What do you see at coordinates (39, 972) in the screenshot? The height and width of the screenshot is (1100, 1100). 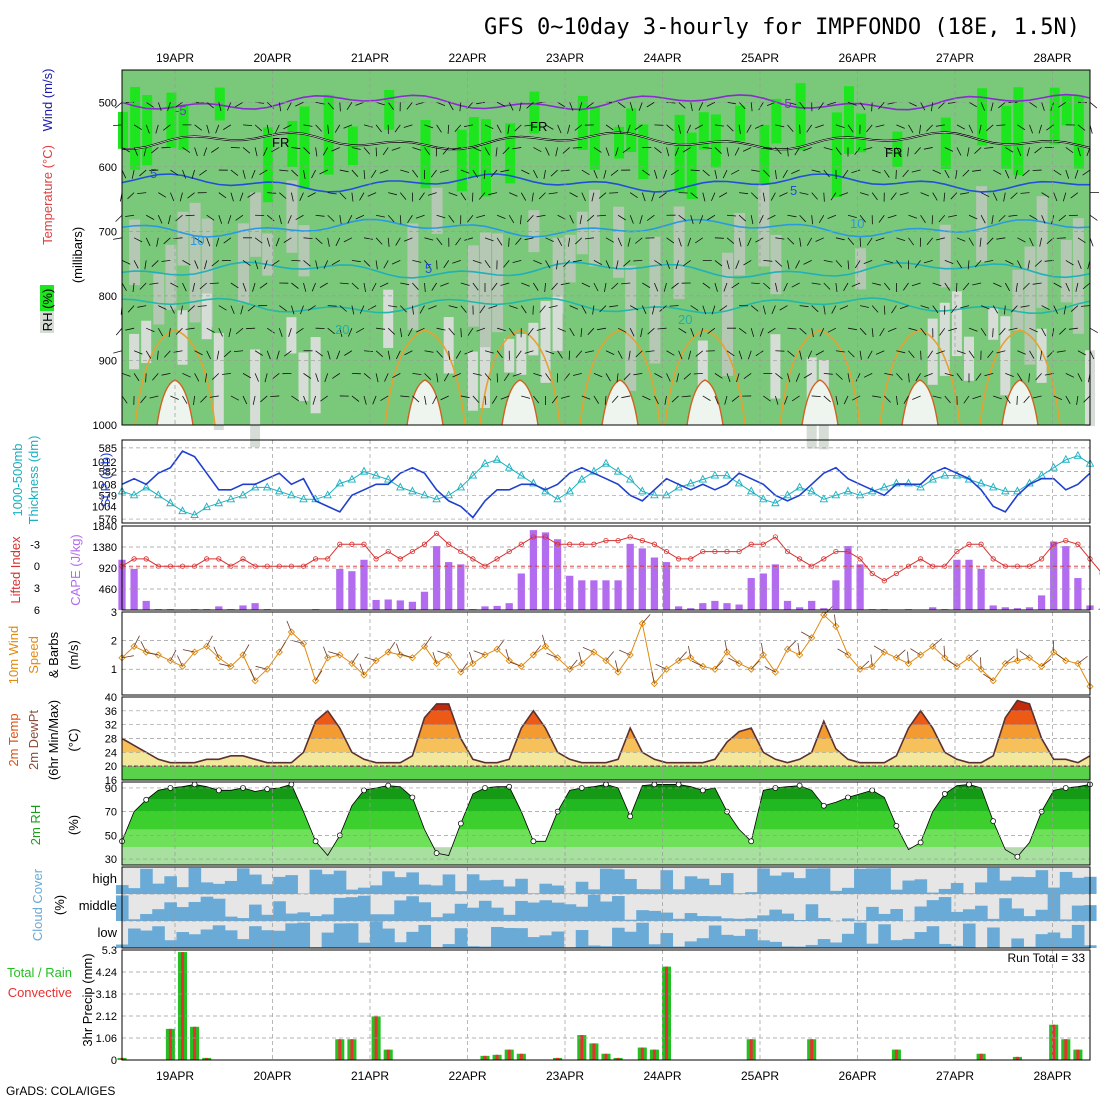 I see `precip-label-total: Total / Rain` at bounding box center [39, 972].